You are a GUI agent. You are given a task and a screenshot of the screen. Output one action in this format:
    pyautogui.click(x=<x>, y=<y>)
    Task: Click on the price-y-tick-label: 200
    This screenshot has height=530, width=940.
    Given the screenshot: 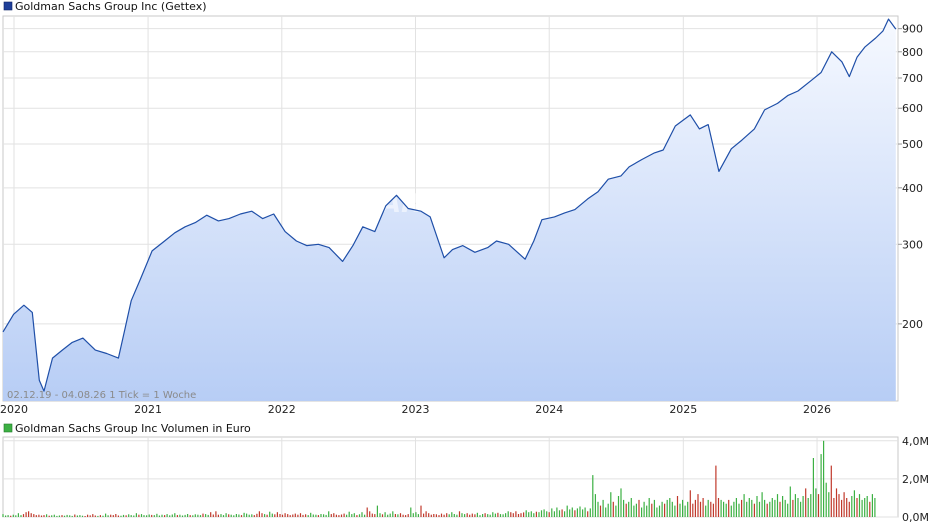 What is the action you would take?
    pyautogui.click(x=912, y=324)
    